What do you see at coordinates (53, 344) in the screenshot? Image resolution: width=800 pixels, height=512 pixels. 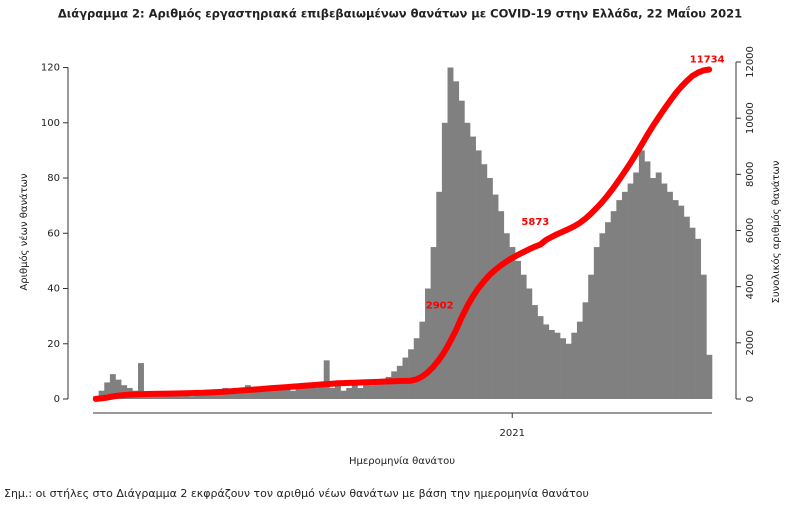 I see `y-tick-label: 20` at bounding box center [53, 344].